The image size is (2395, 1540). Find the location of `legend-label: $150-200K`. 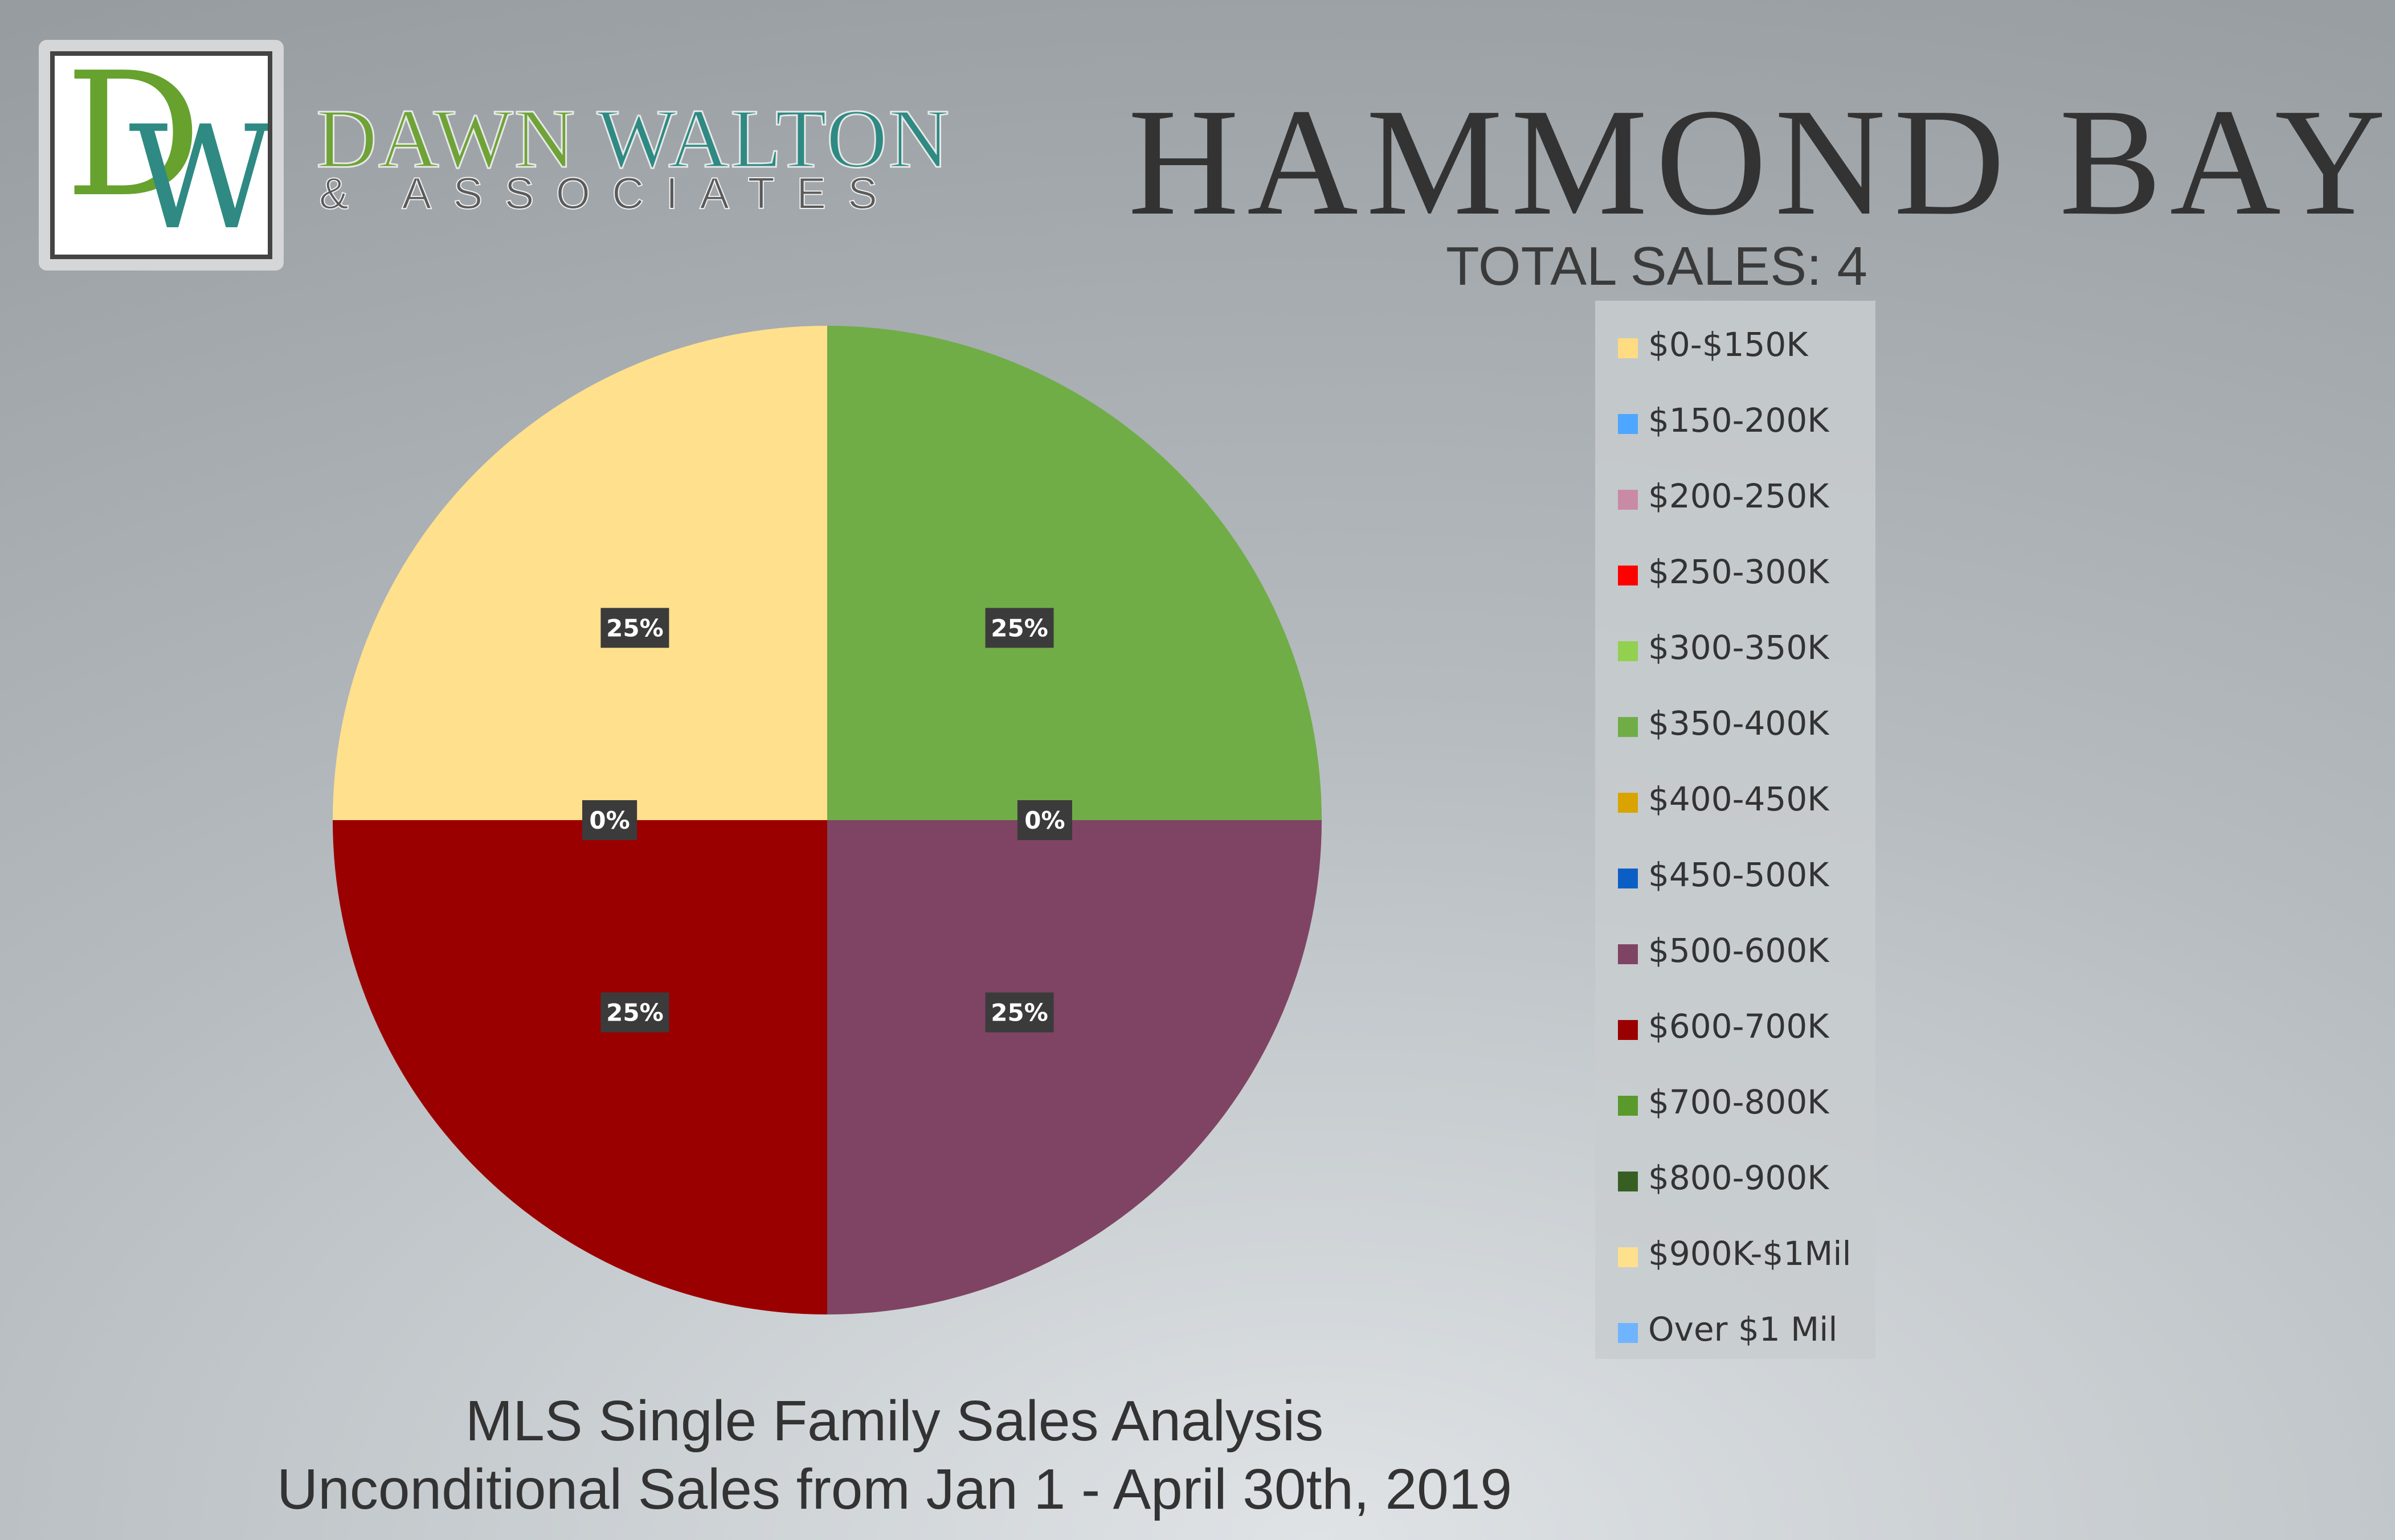

legend-label: $150-200K is located at coordinates (1738, 420).